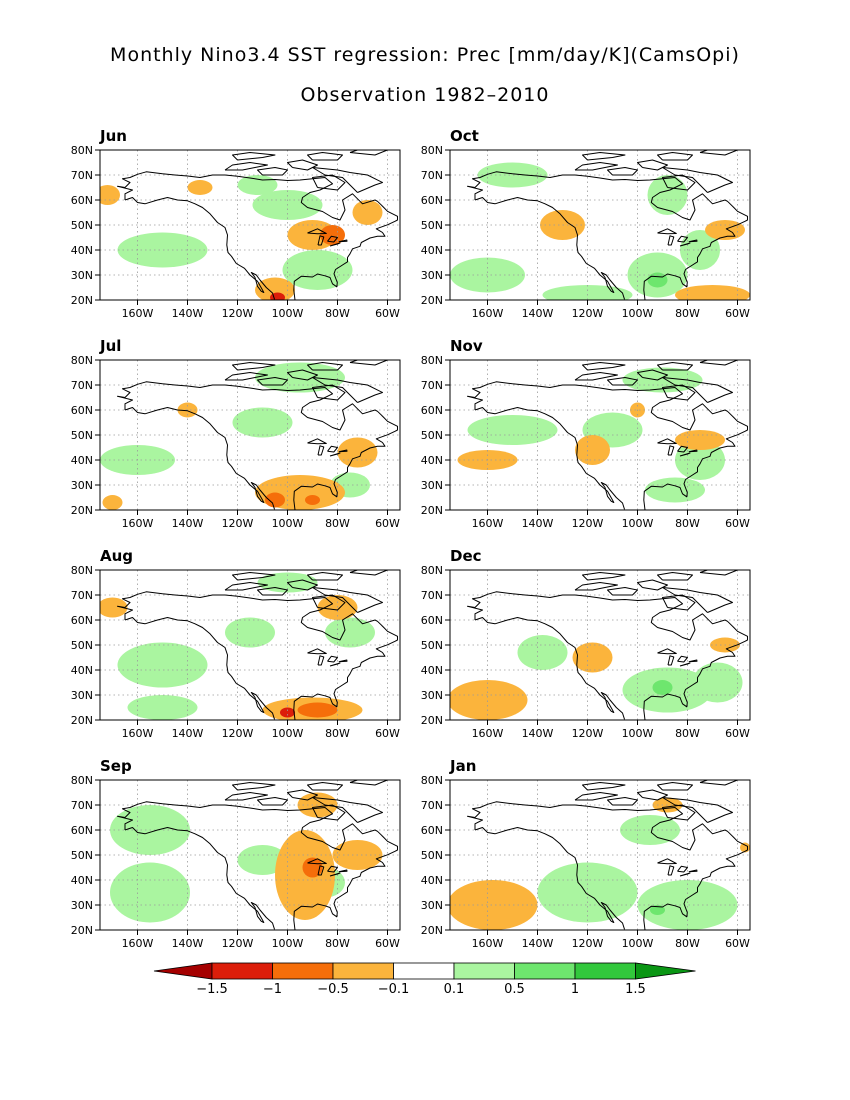  Describe the element at coordinates (82, 175) in the screenshot. I see `lat-tick-label: 70N` at that location.